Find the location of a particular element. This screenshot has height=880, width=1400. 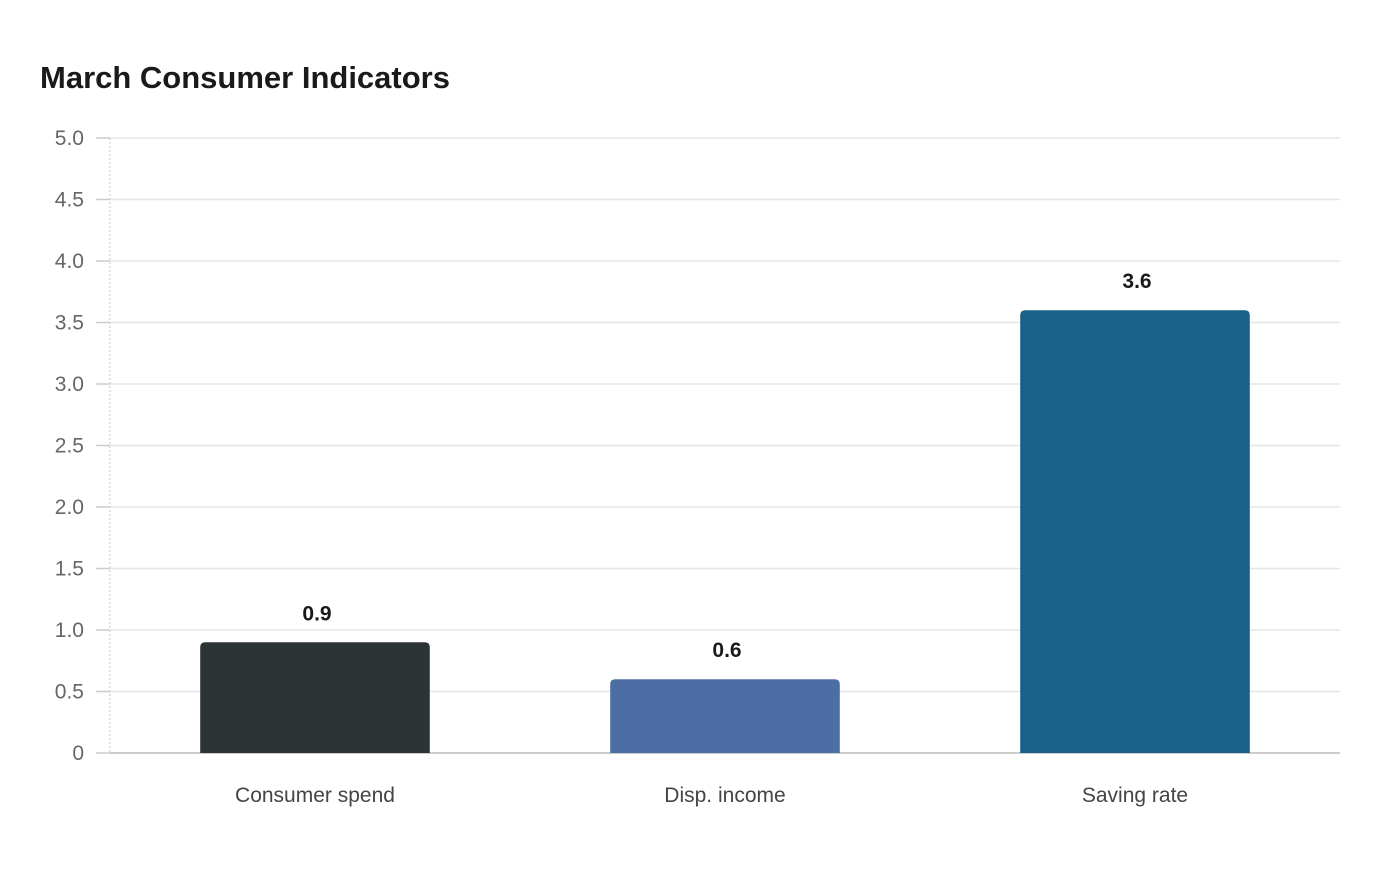

y-tick-label: 1.0 is located at coordinates (69, 630).